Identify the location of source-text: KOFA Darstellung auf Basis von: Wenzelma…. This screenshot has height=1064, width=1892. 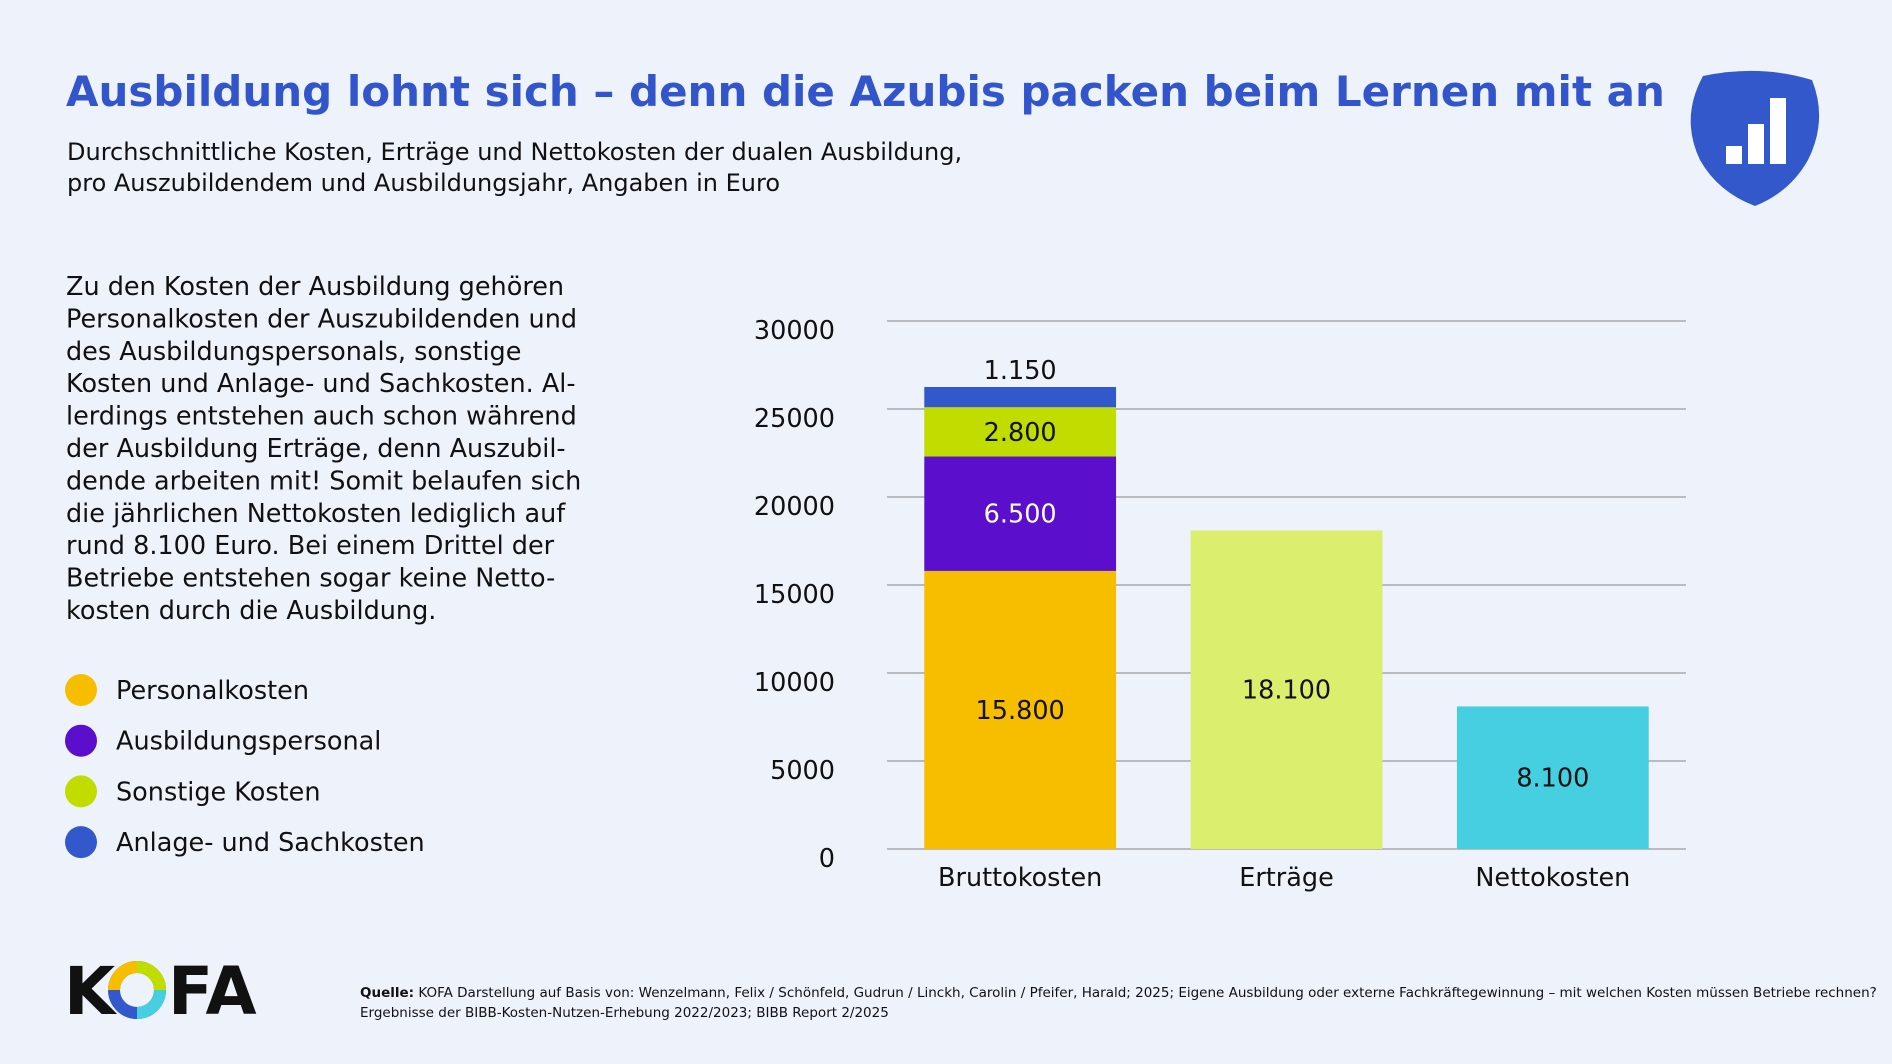
(1147, 993).